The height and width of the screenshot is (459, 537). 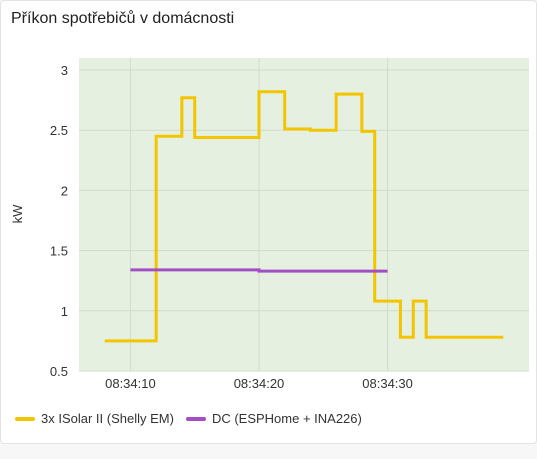 I want to click on y-tick-label: 3, so click(x=64, y=70).